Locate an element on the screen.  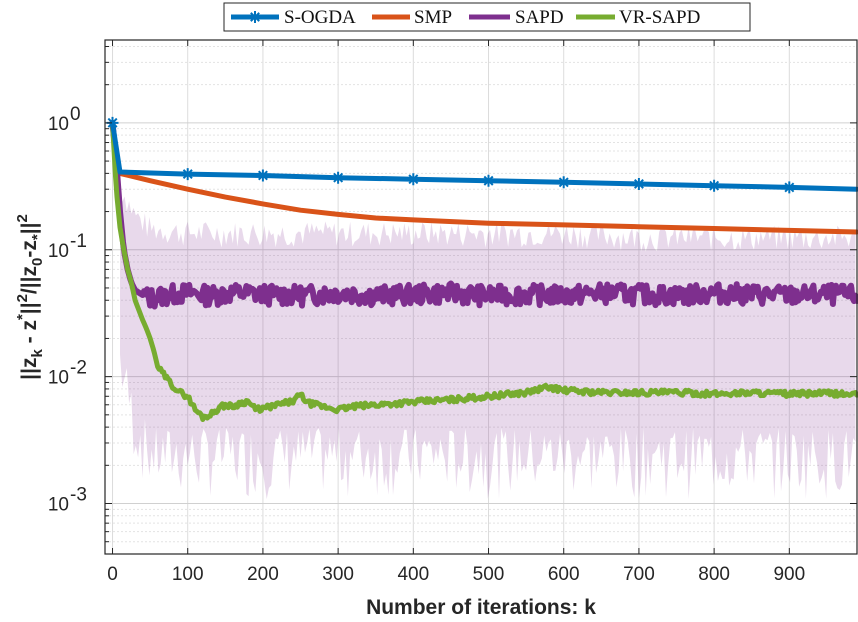
x-tick-label: 800 is located at coordinates (714, 574).